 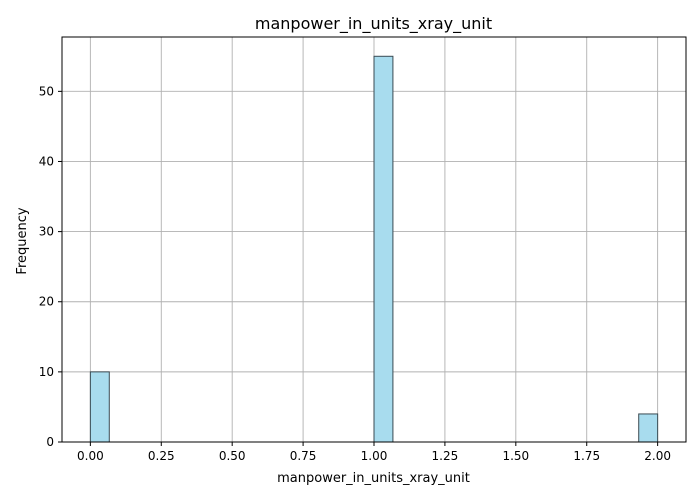 I want to click on x-tick-label: 0.75, so click(x=303, y=456).